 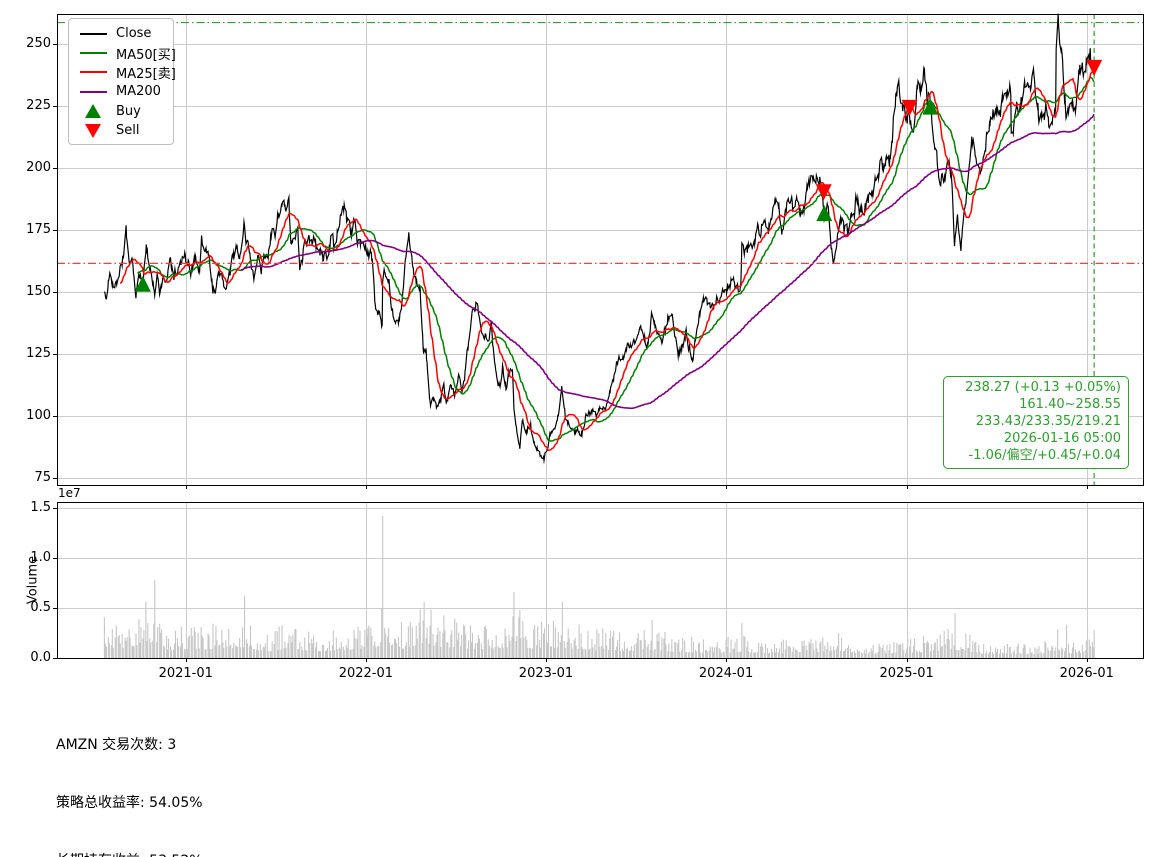 What do you see at coordinates (129, 803) in the screenshot?
I see `summary-strategy-return: 策略总收益率: 54.05%` at bounding box center [129, 803].